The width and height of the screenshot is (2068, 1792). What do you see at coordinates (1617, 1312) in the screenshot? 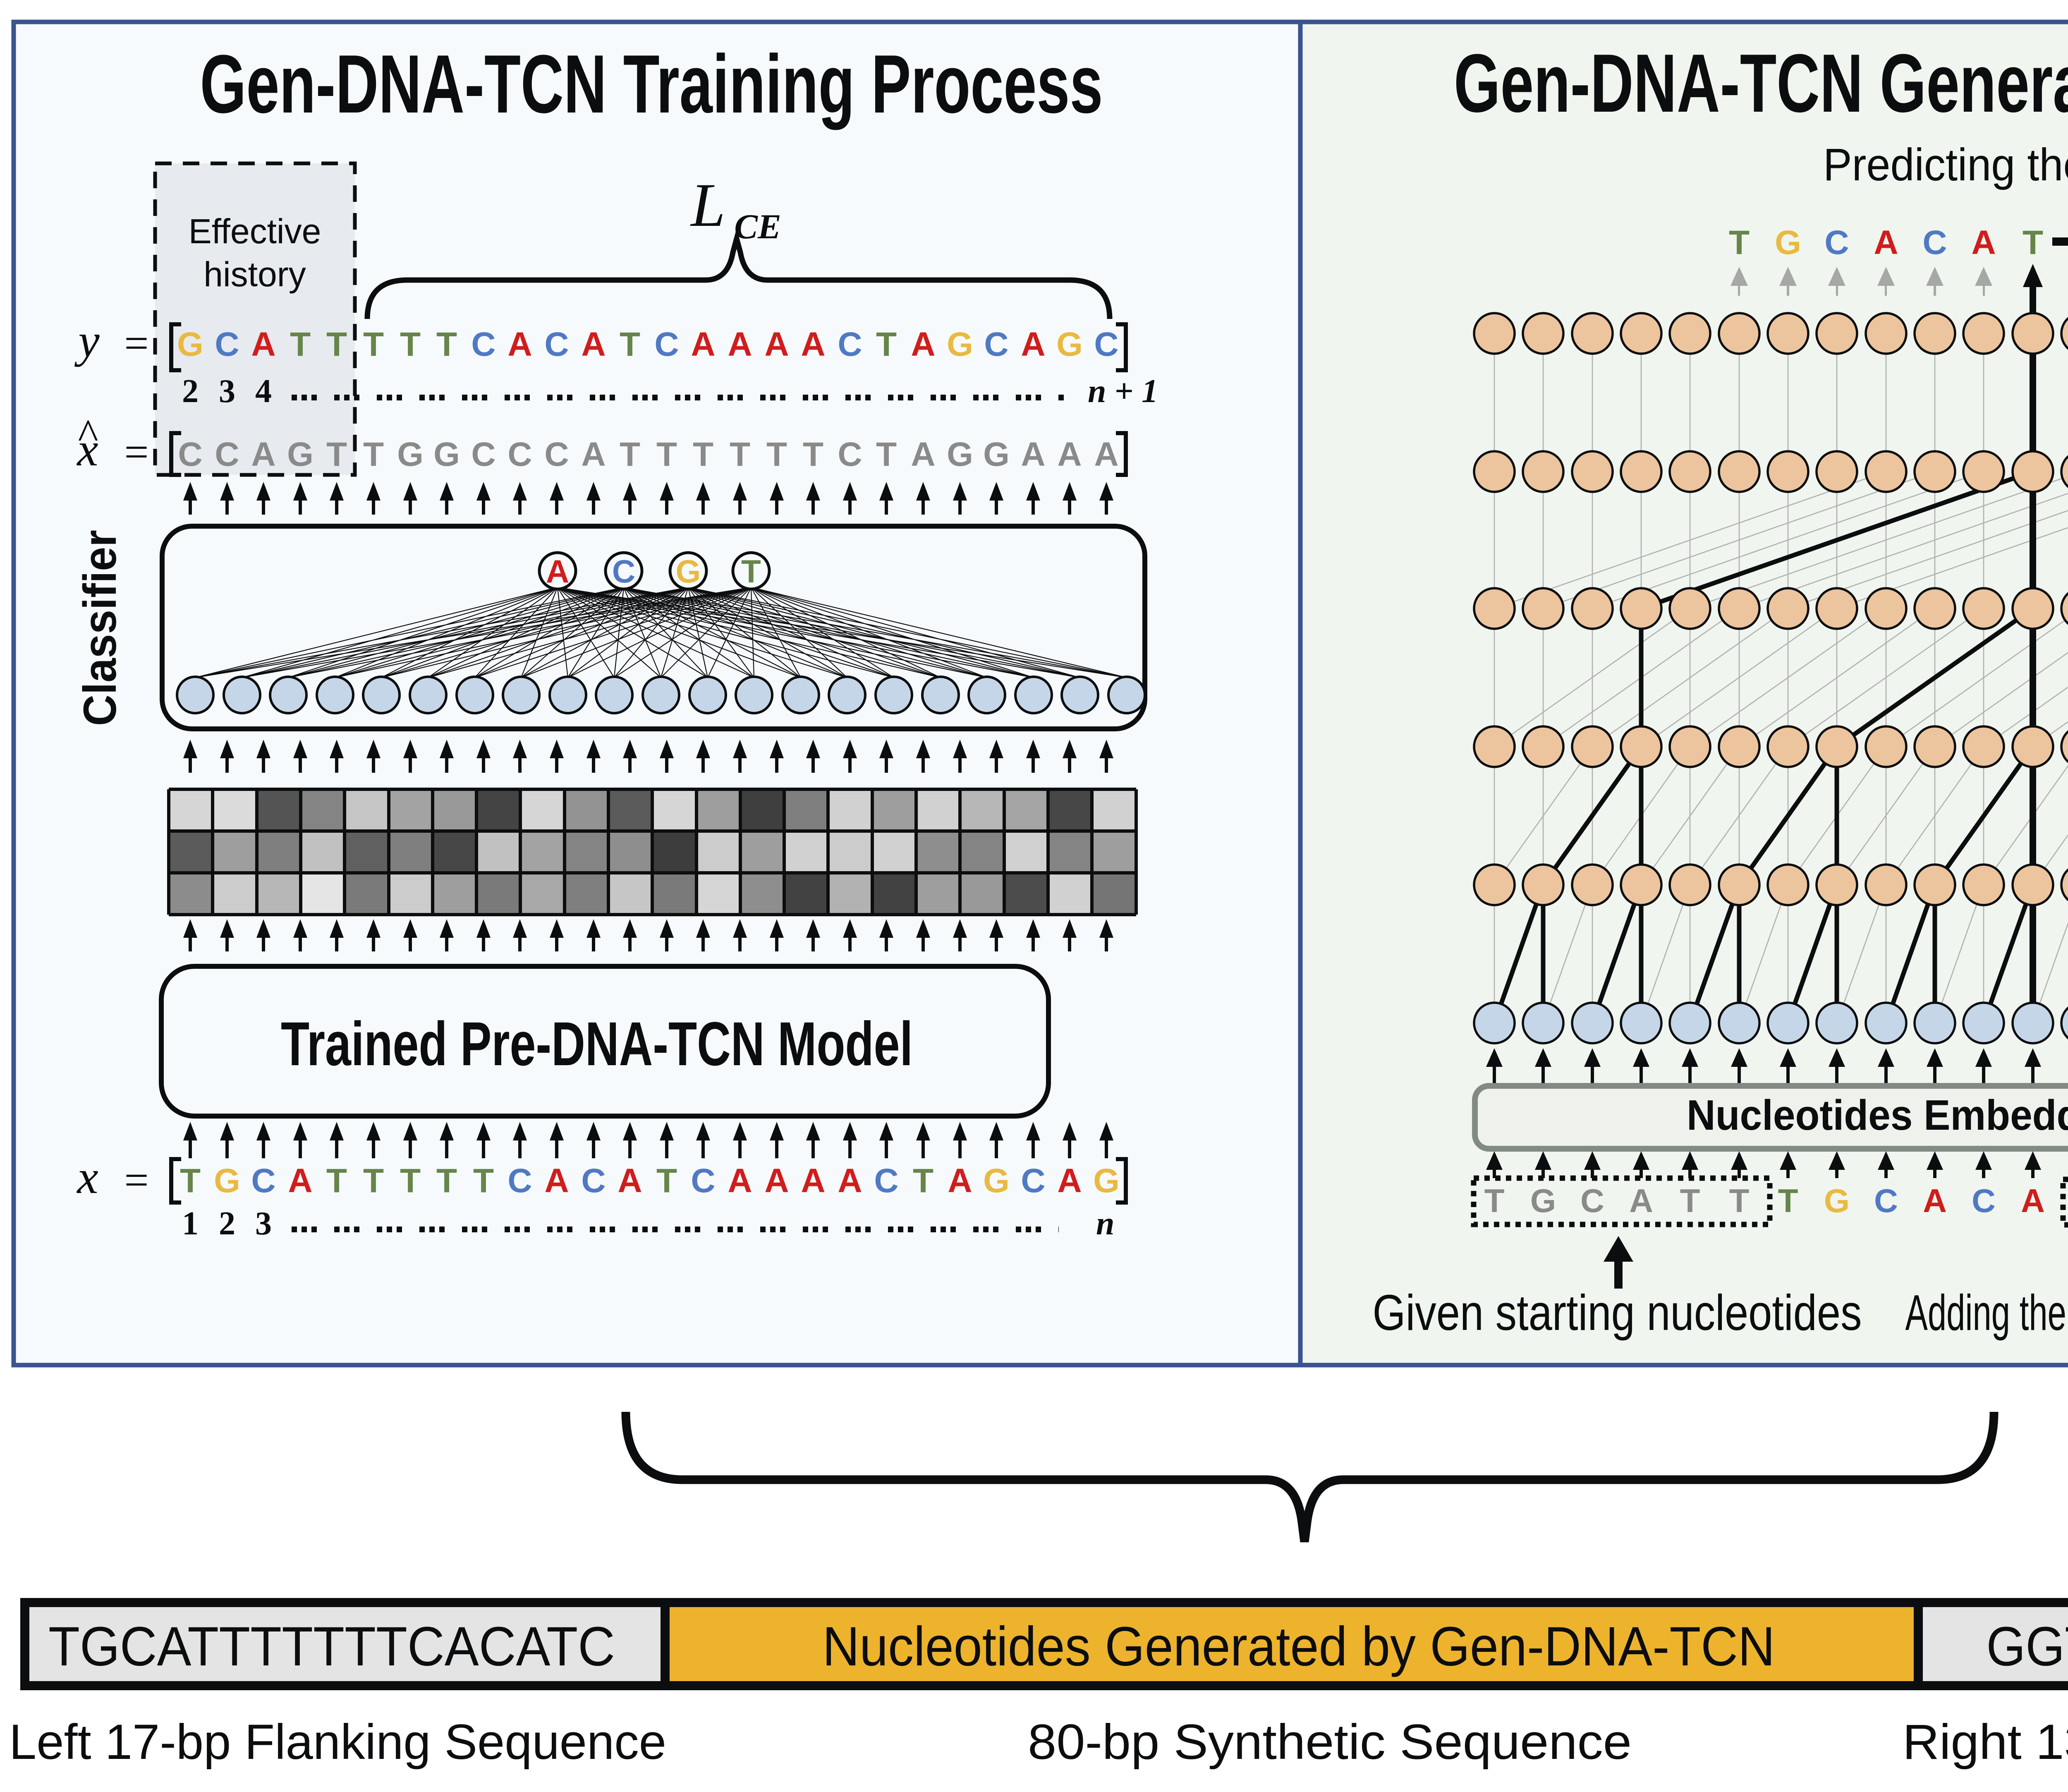
I see `svg-text: Given starting nucleotides` at bounding box center [1617, 1312].